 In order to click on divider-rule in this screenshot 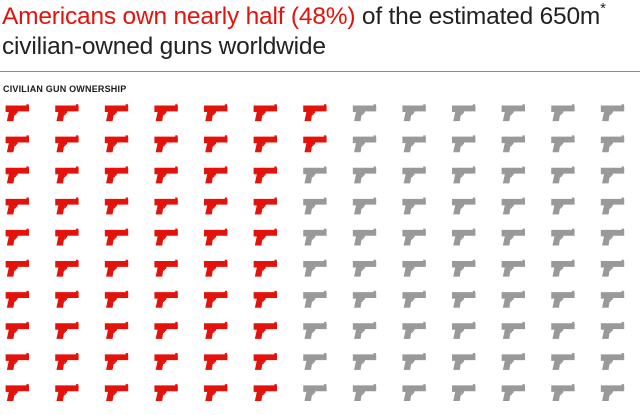, I will do `click(320, 71)`.